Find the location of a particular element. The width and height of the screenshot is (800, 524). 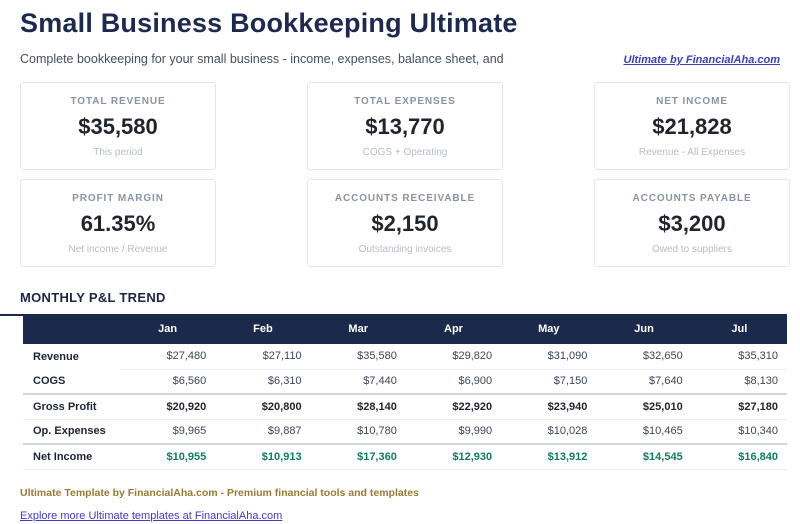

kpi-value: $21,828 is located at coordinates (692, 127).